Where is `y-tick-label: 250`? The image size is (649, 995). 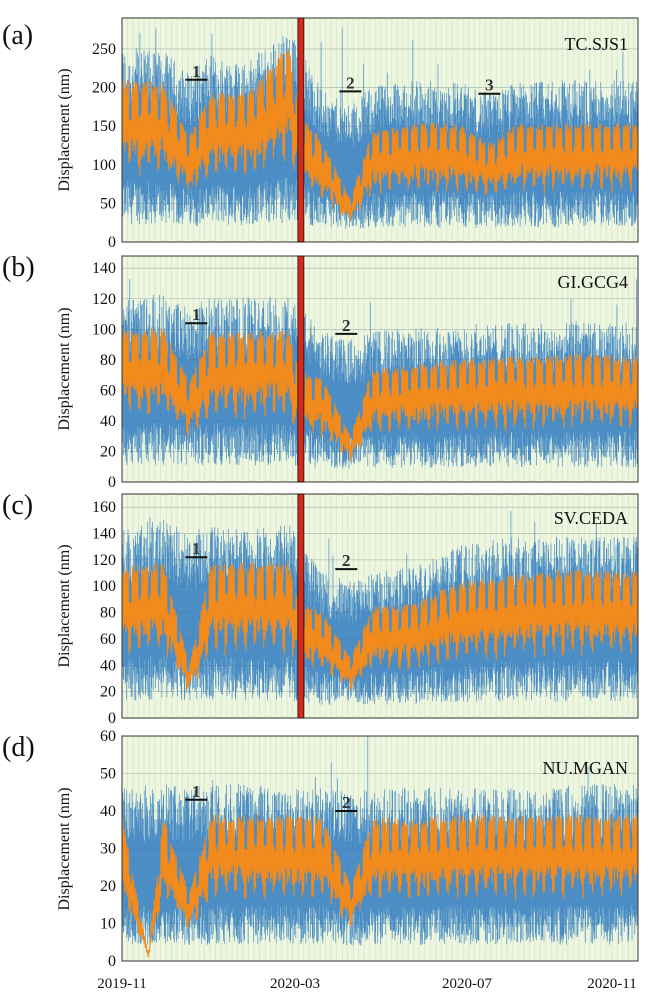 y-tick-label: 250 is located at coordinates (104, 49).